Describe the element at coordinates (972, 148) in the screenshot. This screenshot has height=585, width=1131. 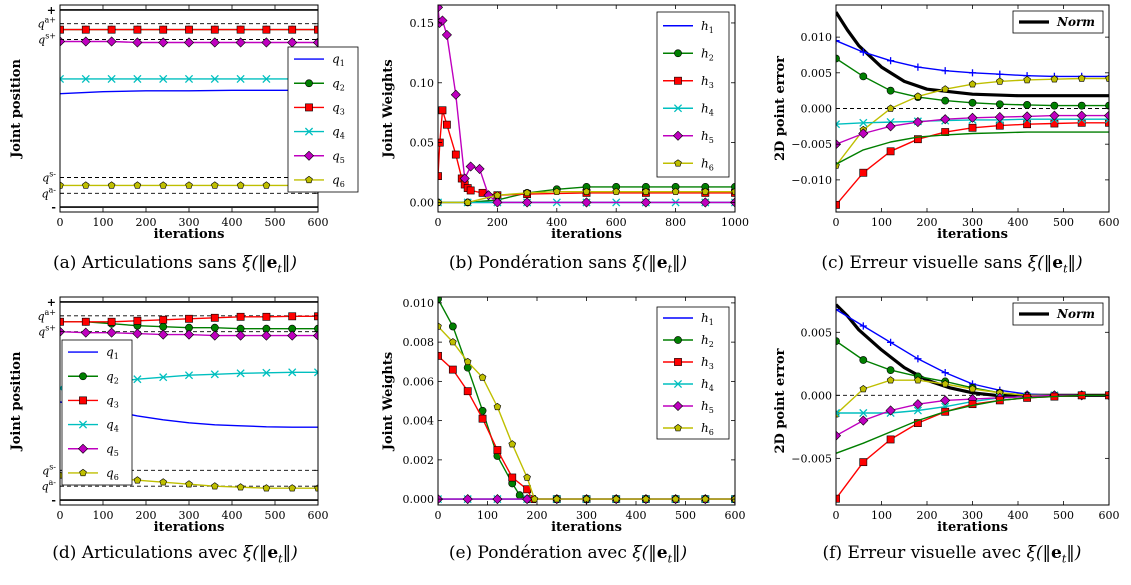
I see `series-line-h2` at that location.